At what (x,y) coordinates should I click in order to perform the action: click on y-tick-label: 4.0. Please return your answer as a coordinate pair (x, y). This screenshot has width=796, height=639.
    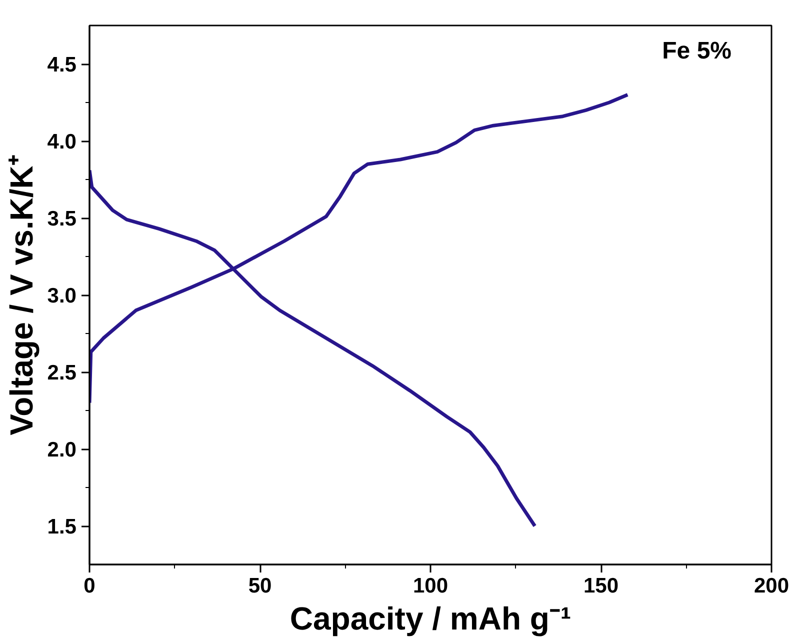
    Looking at the image, I should click on (62, 142).